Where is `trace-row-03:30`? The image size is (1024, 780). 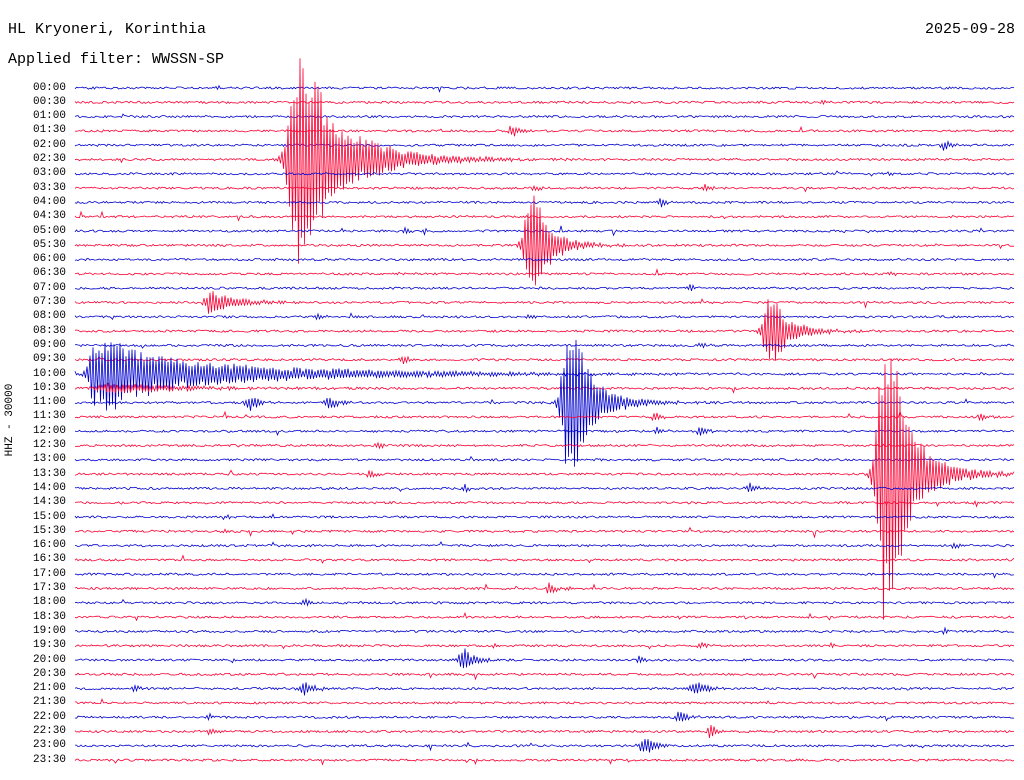
trace-row-03:30 is located at coordinates (544, 188).